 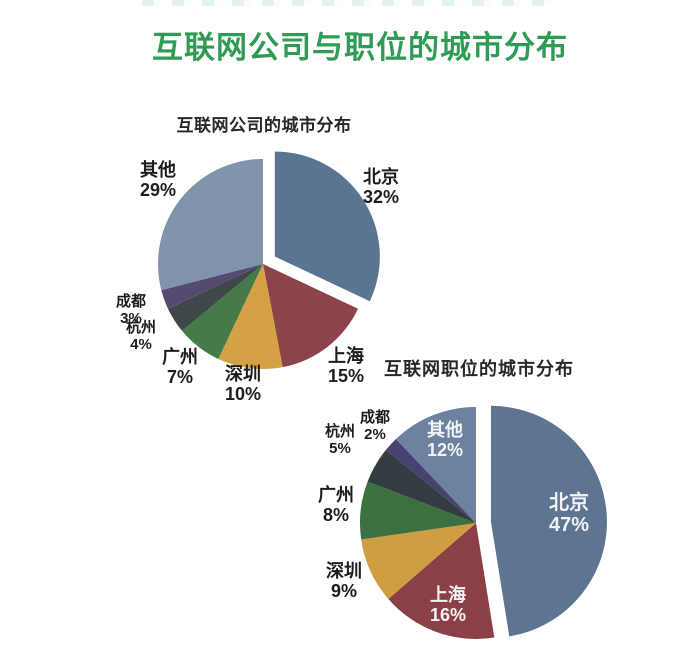 I want to click on label-qita-jobs: 其他 12%, so click(x=445, y=440).